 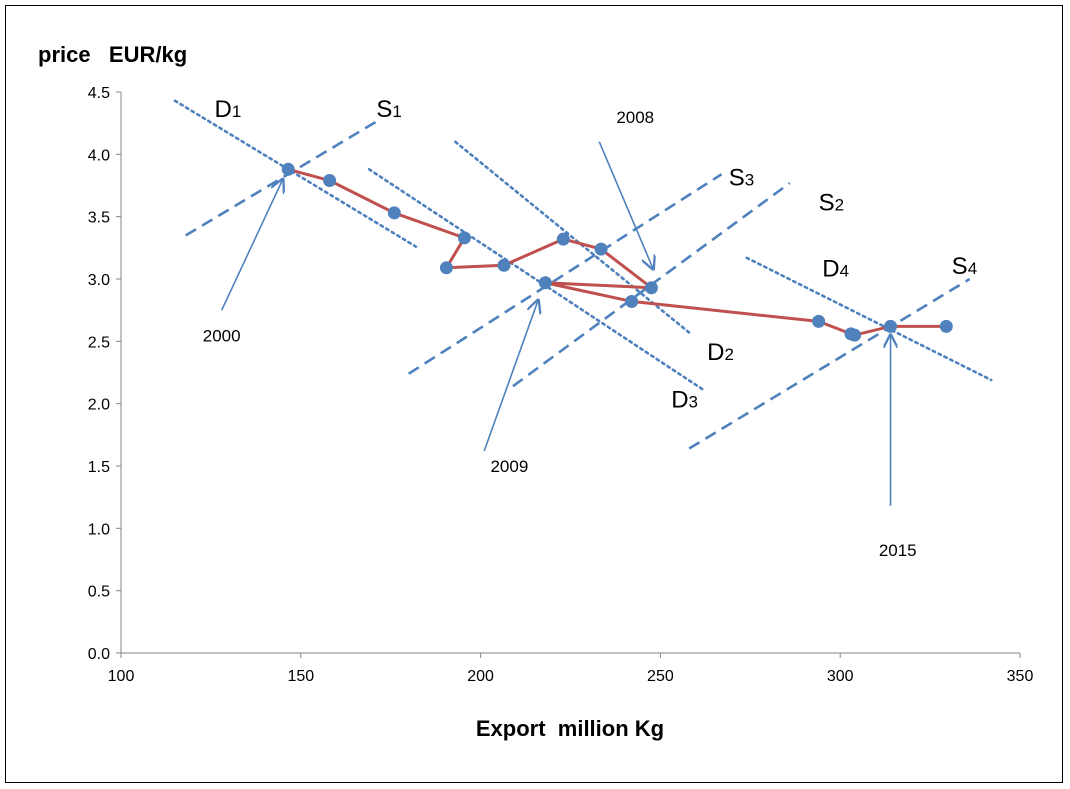 I want to click on y-tick-label: 2.0, so click(x=99, y=405).